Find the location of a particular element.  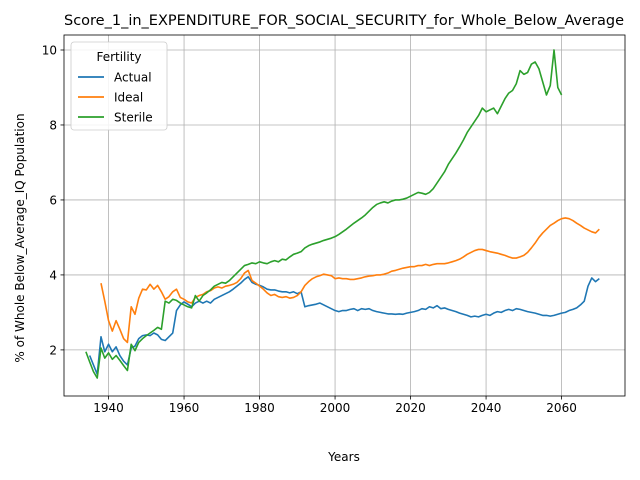

y-tick-label: 10 is located at coordinates (49, 50).